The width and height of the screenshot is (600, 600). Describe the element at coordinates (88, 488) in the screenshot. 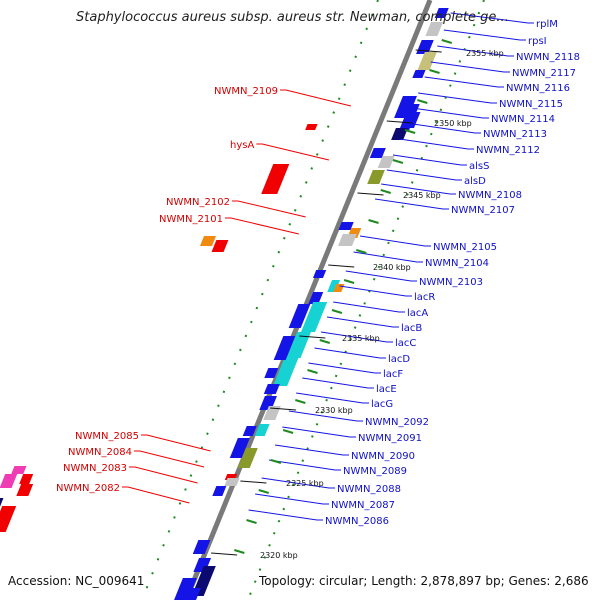

I see `gene-label: NWMN_2082` at that location.